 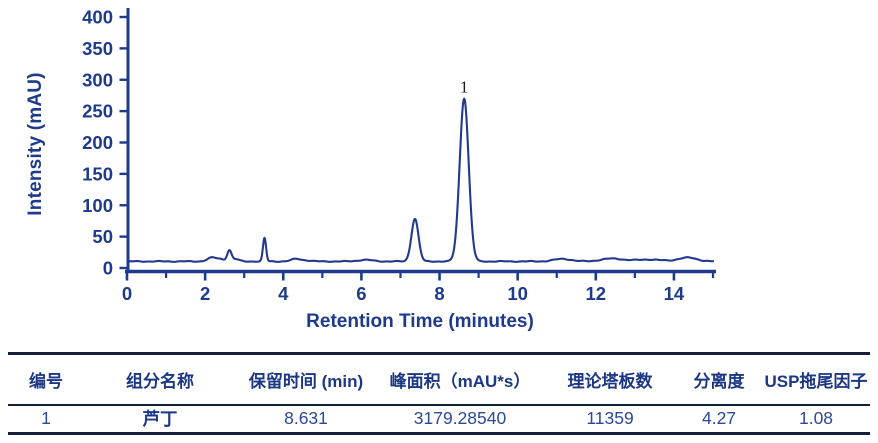 I want to click on x-tick-label: 12, so click(x=596, y=293).